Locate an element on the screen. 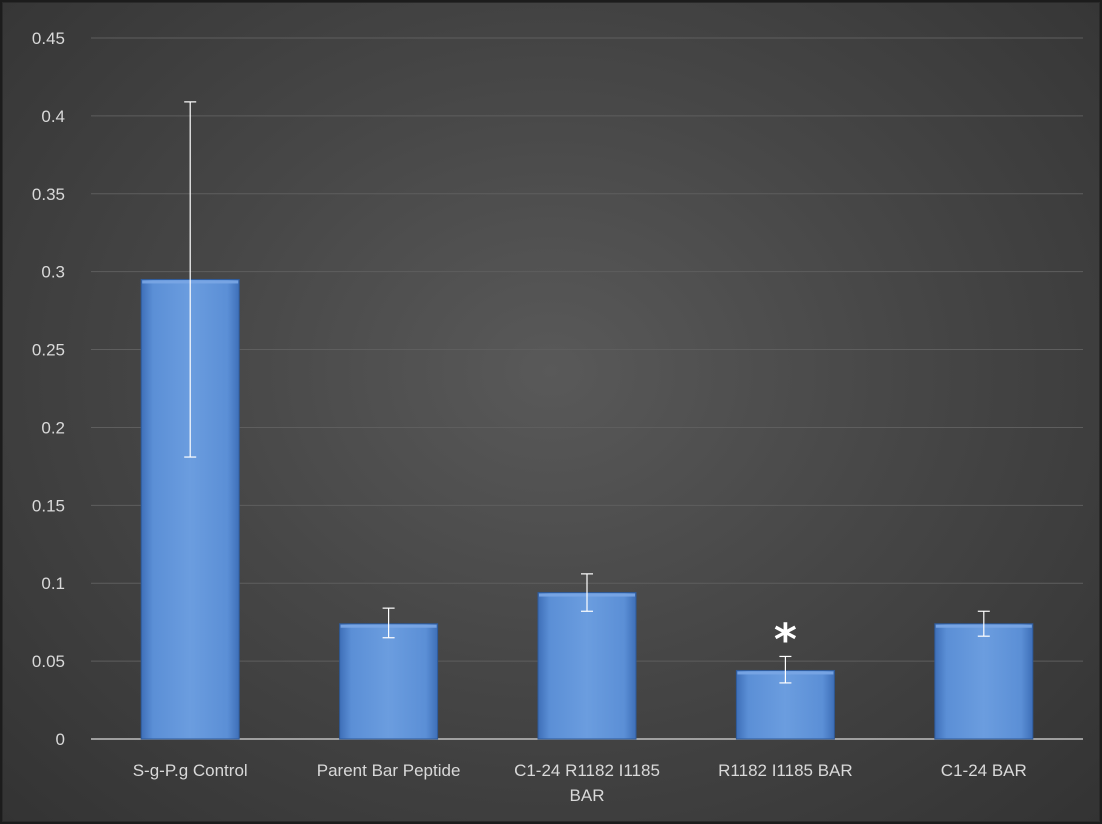 The image size is (1102, 824). y-tick-label: 0 is located at coordinates (60, 739).